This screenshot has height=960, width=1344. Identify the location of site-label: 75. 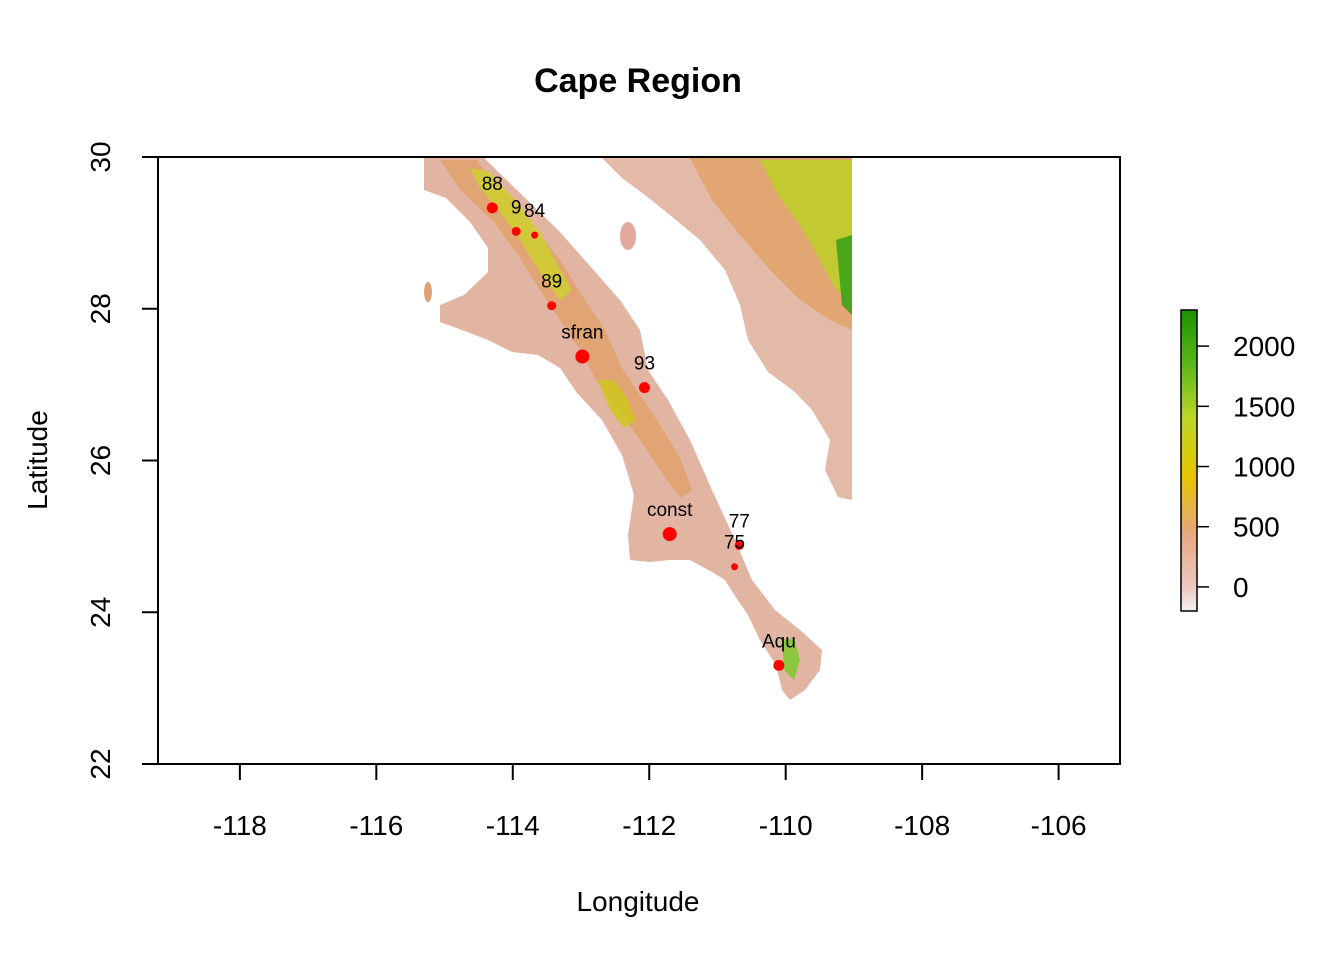
(734, 543).